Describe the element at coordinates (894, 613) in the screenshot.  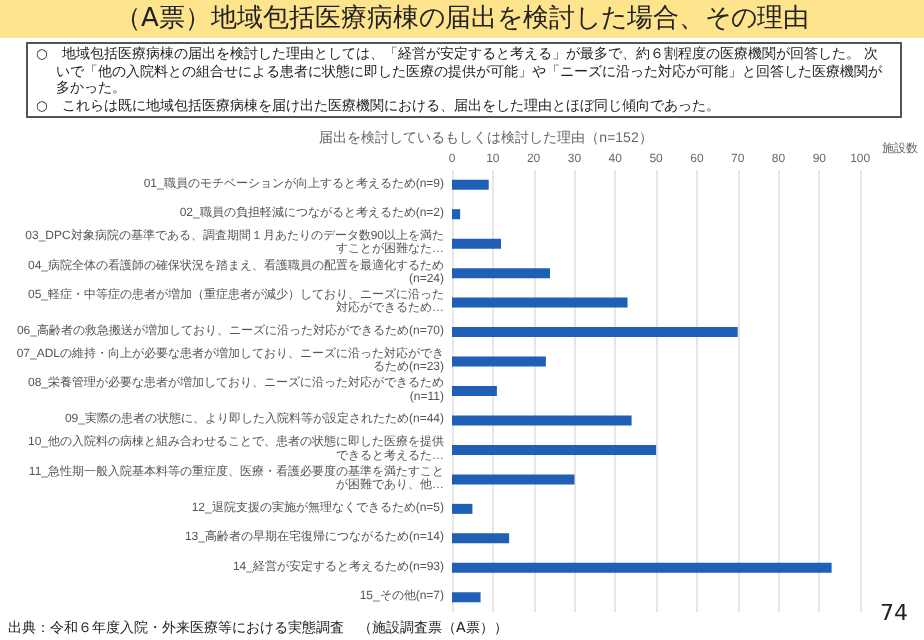
I see `text: 74` at that location.